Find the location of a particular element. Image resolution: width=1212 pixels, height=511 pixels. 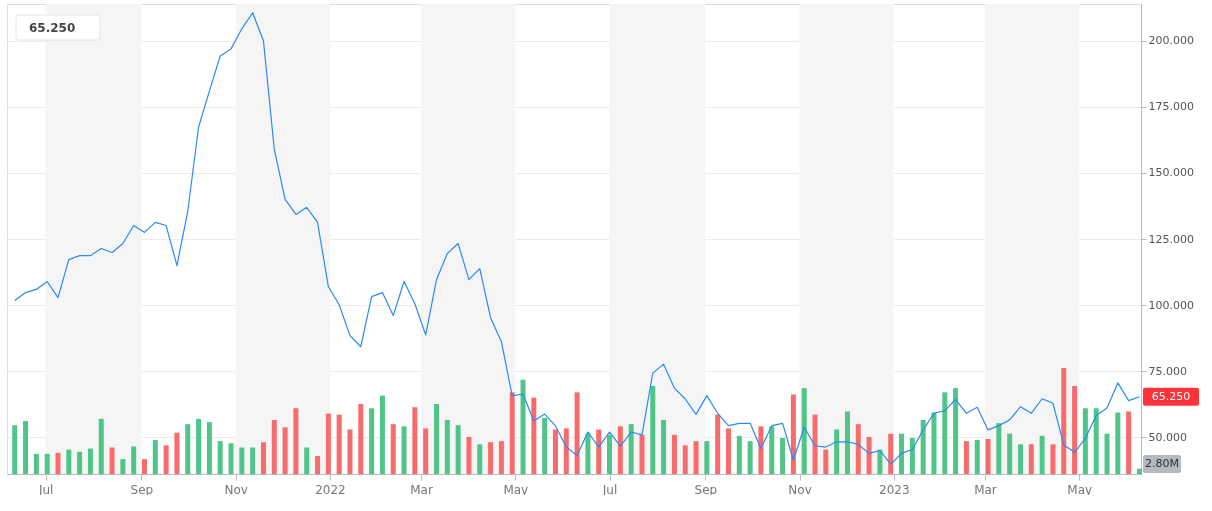

data-label: 65.250 is located at coordinates (1171, 396).